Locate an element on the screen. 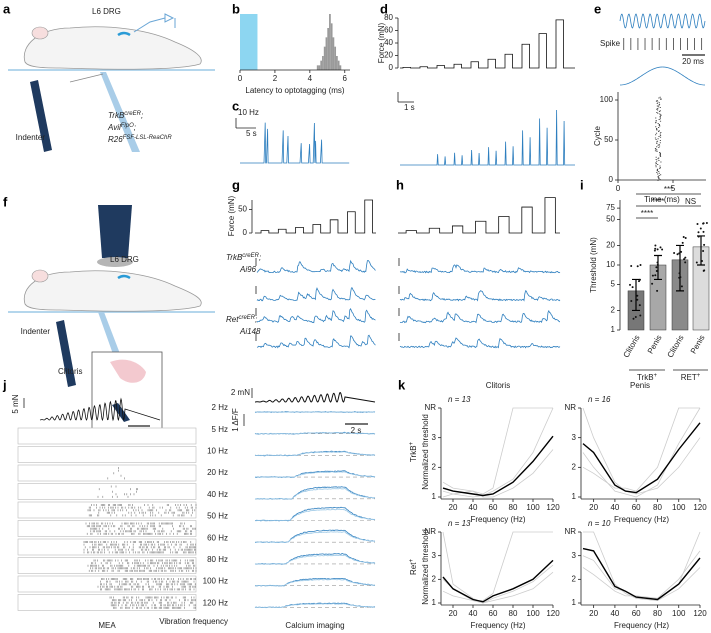  panel-letter: i is located at coordinates (582, 184).